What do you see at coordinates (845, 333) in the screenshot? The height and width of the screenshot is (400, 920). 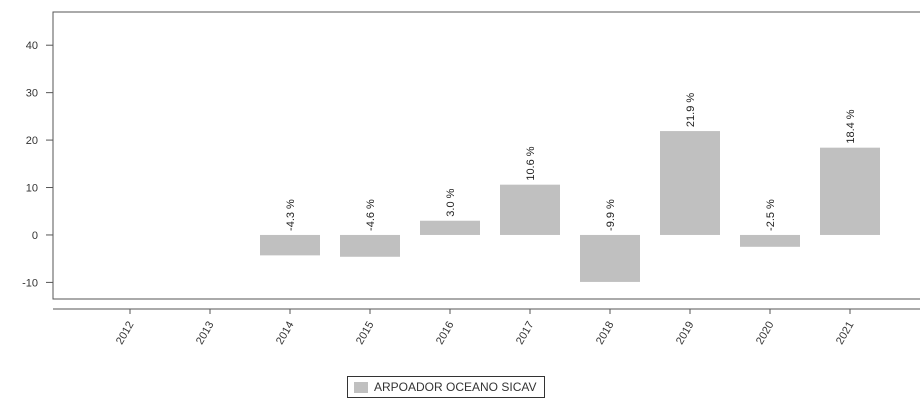 I see `x-tick-label: 2021` at bounding box center [845, 333].